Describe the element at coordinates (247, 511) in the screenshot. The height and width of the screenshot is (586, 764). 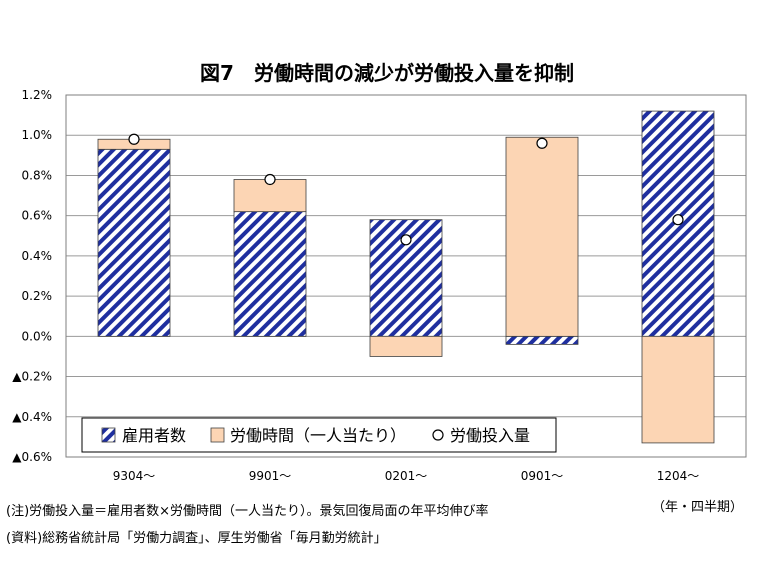
I see `note-formula: (注)労働投入量＝雇用者数×労働時間（一人当たり）。景気回復局面の年平均伸び率` at that location.